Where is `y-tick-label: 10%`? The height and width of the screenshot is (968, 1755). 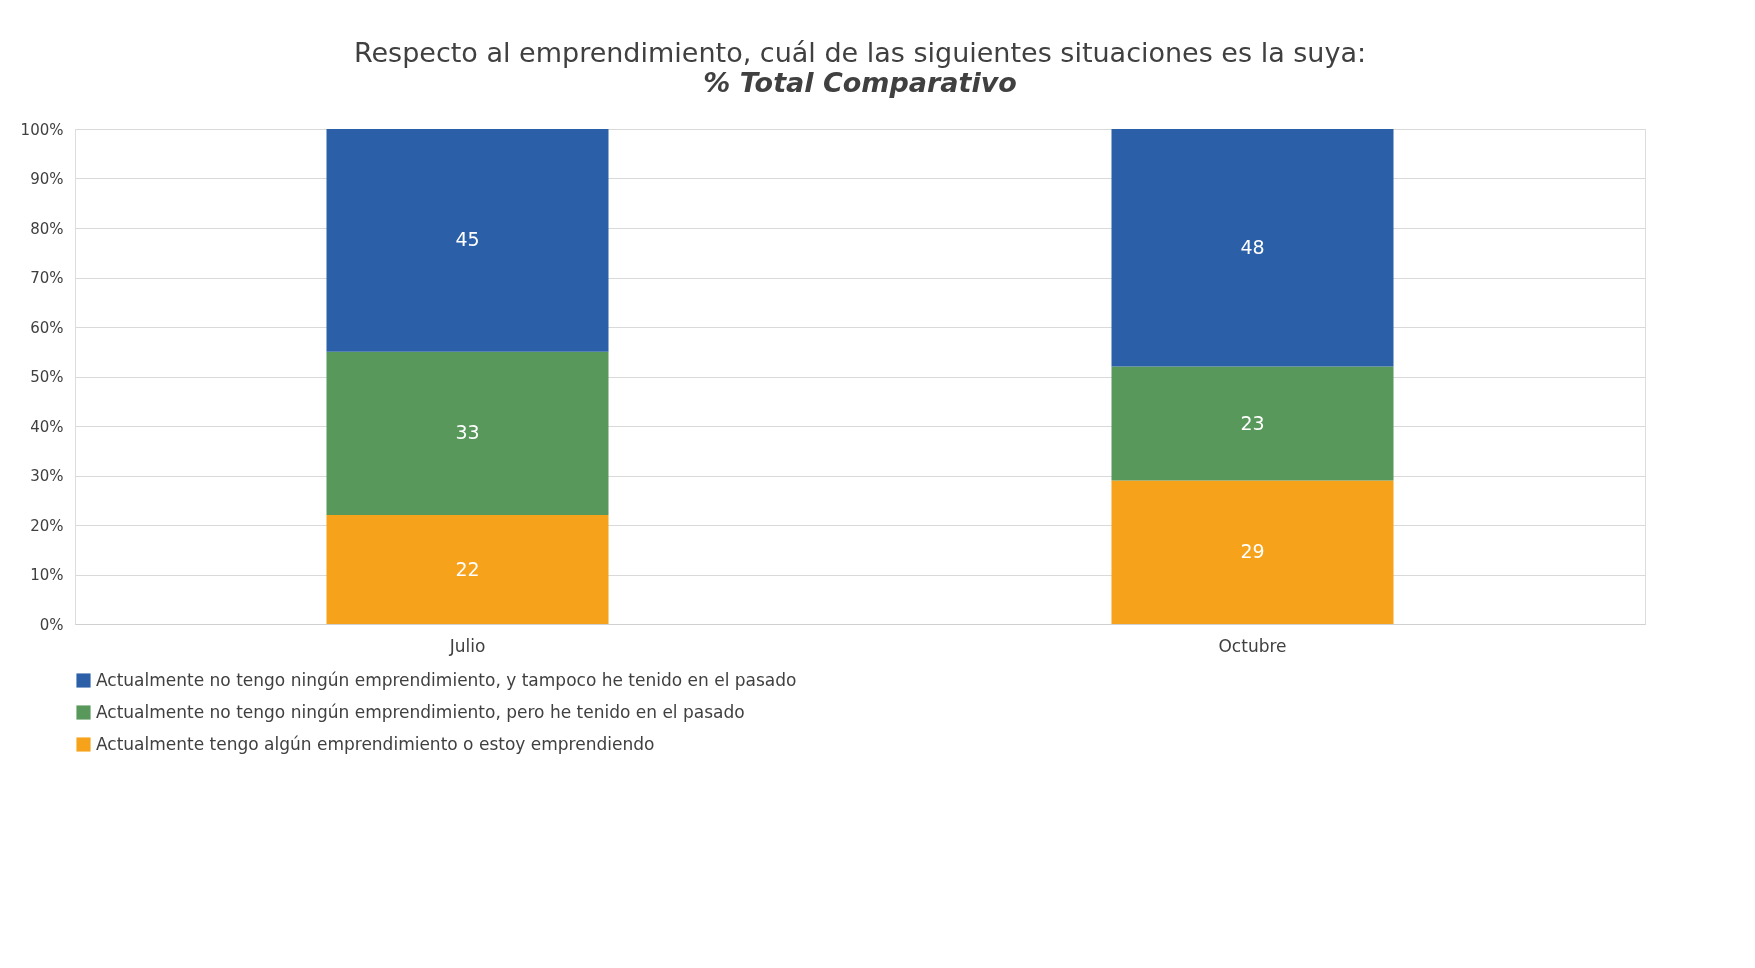 y-tick-label: 10% is located at coordinates (47, 575).